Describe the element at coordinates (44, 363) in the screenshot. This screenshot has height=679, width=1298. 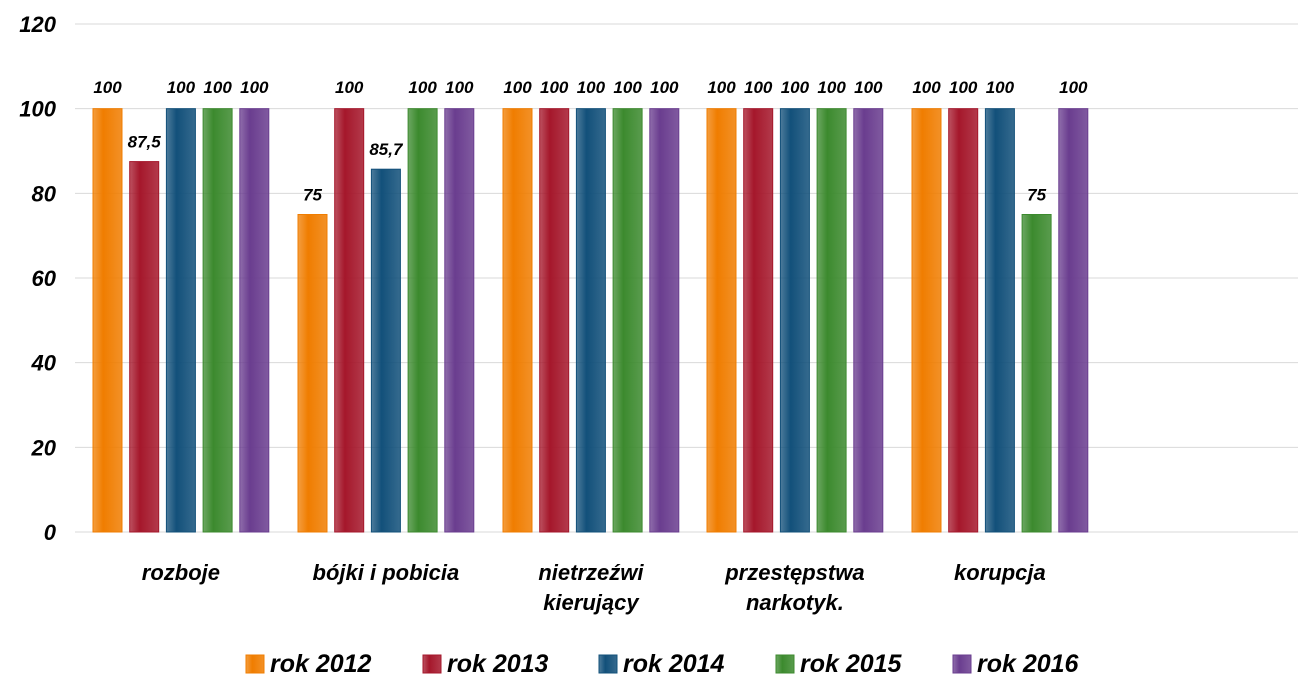
I see `y-tick-label: 40` at that location.